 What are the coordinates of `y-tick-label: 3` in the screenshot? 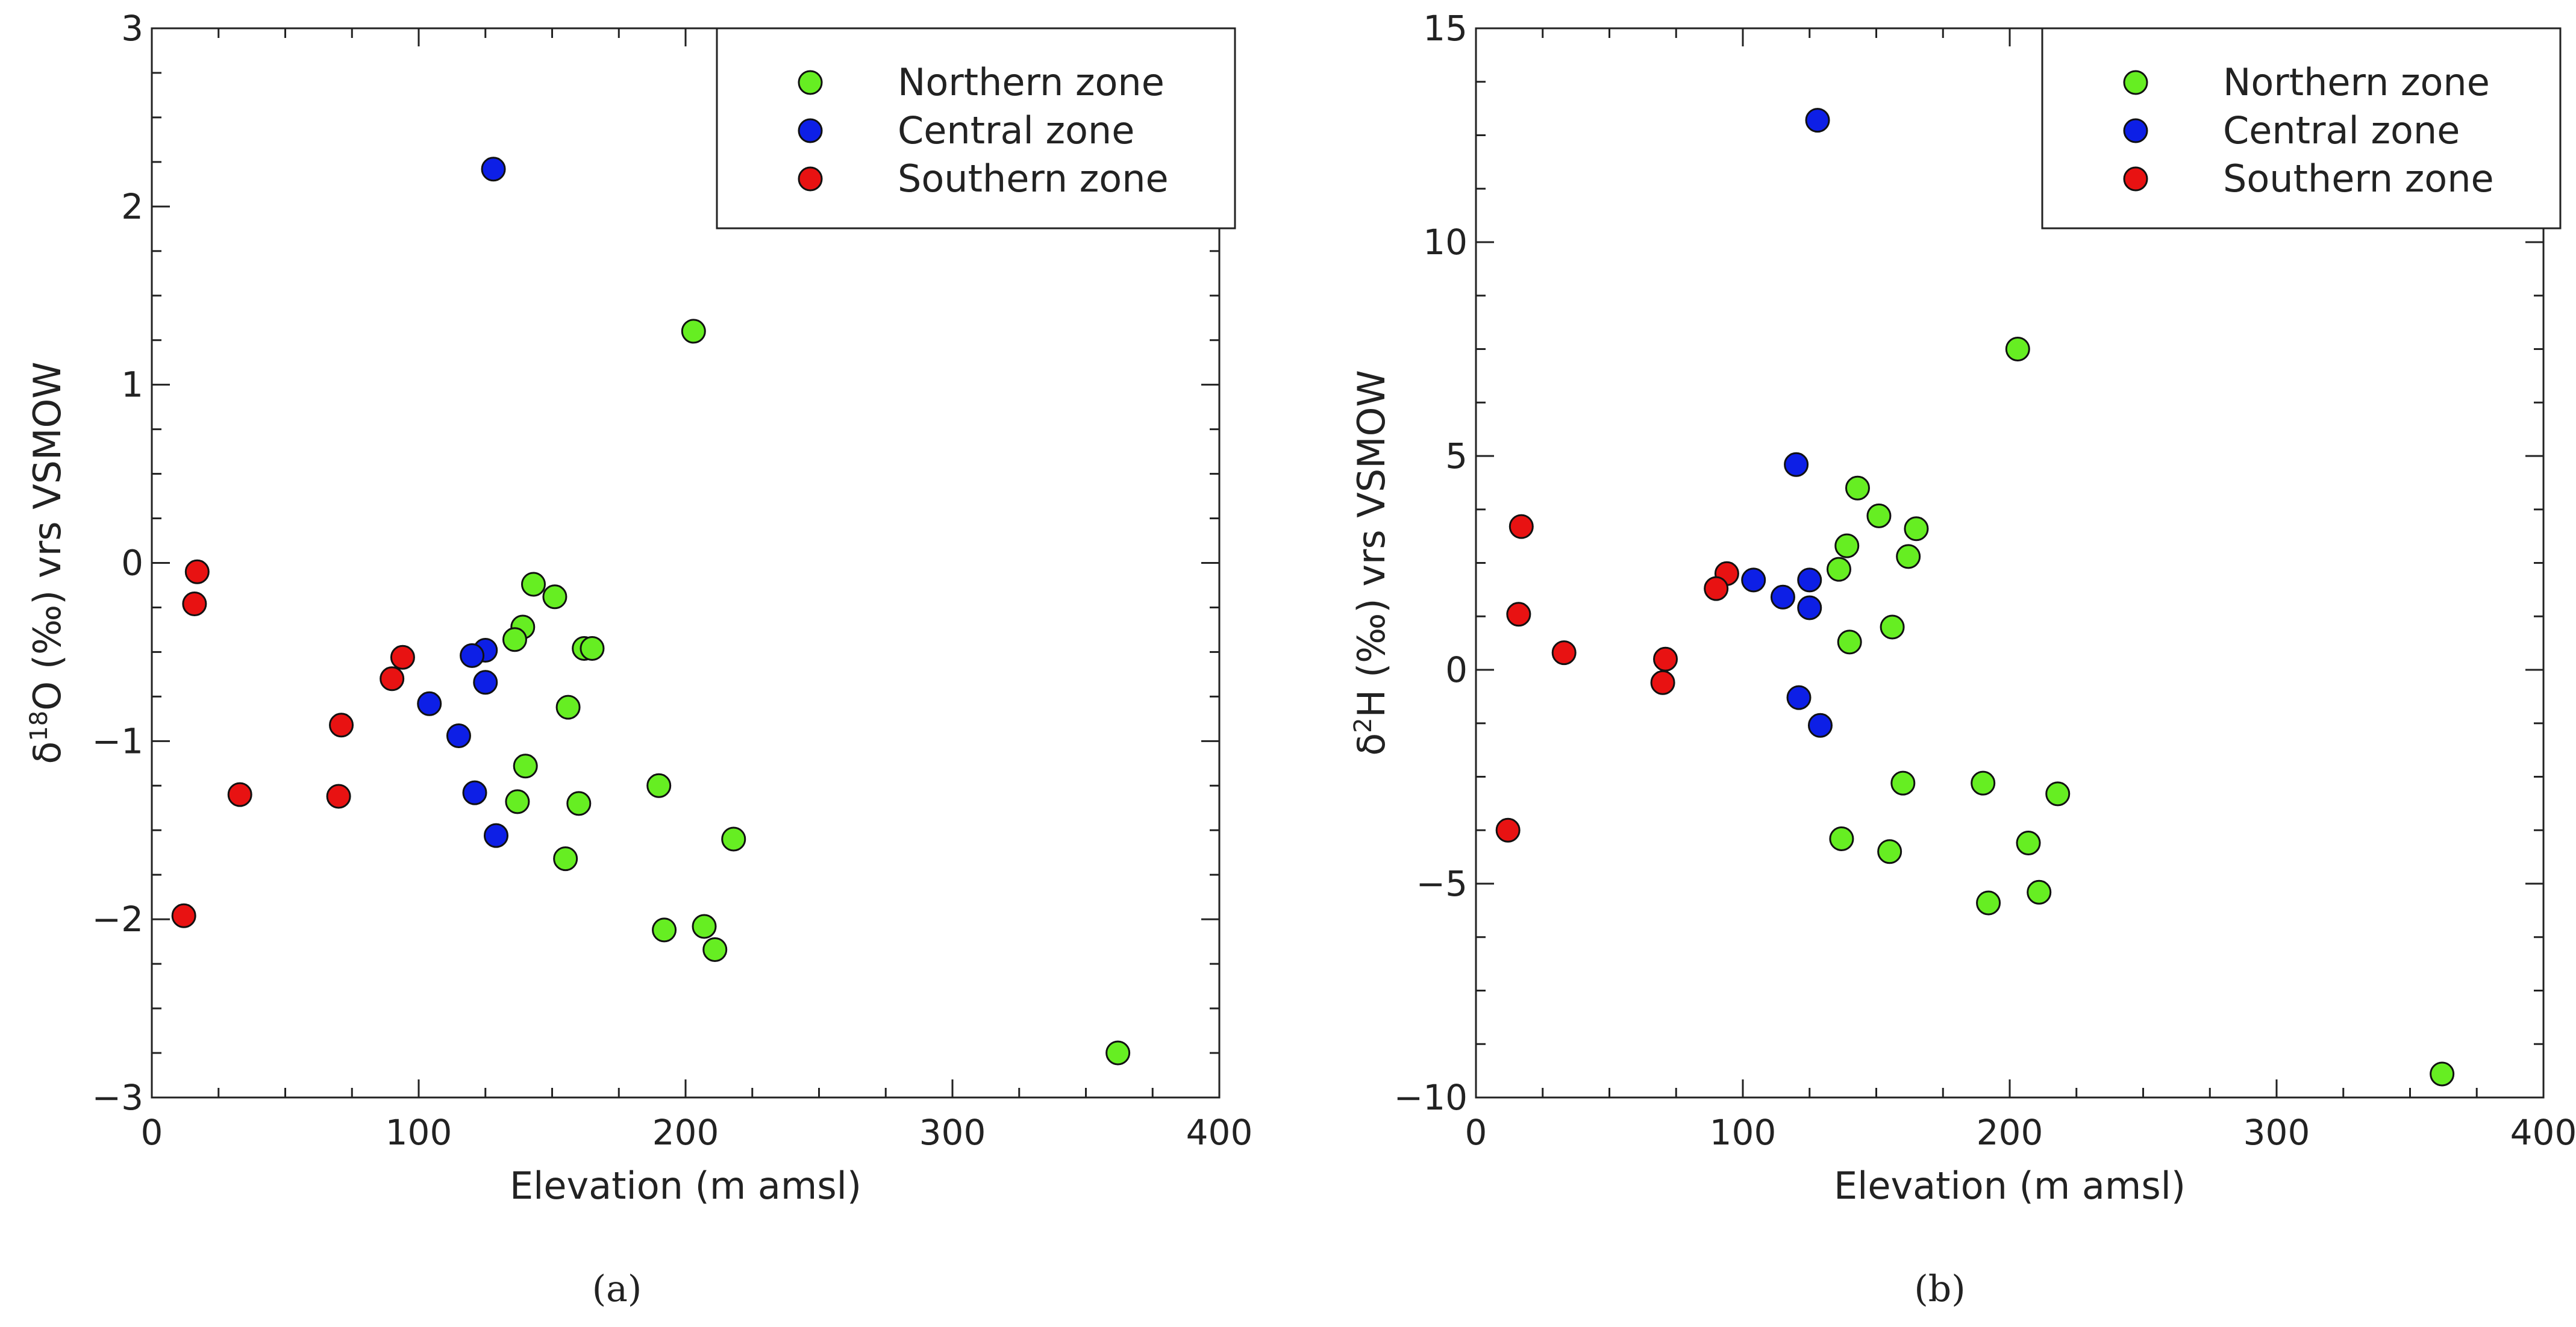 It's located at (132, 28).